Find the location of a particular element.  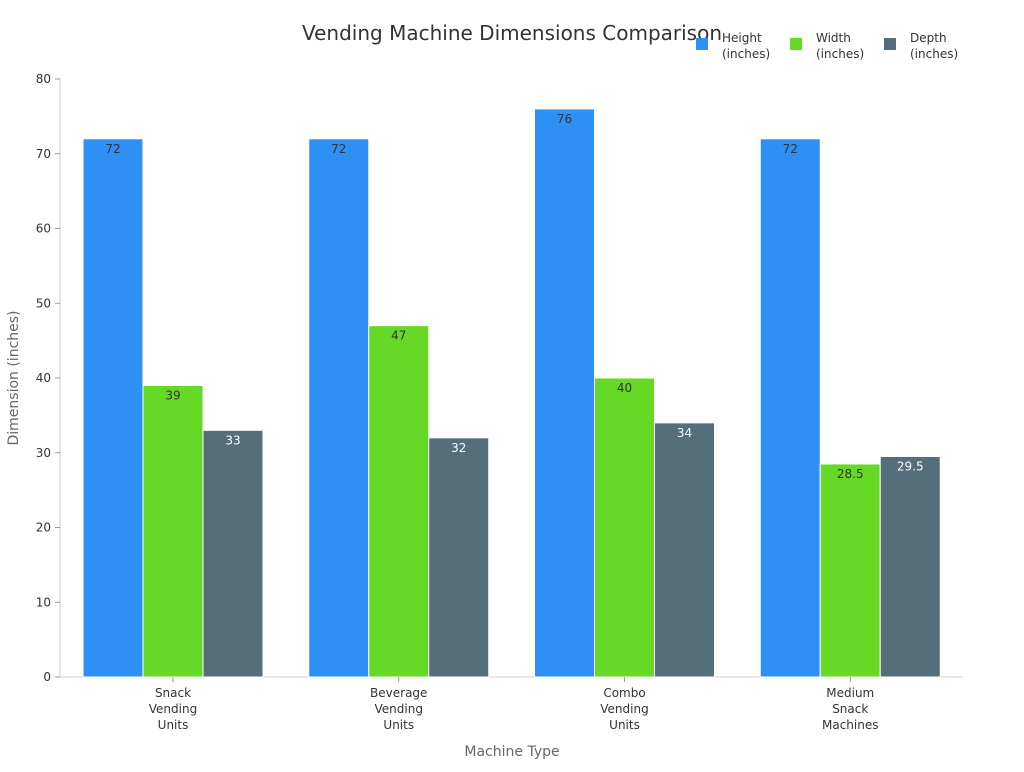

bar-value-label: 28.5 is located at coordinates (850, 474).